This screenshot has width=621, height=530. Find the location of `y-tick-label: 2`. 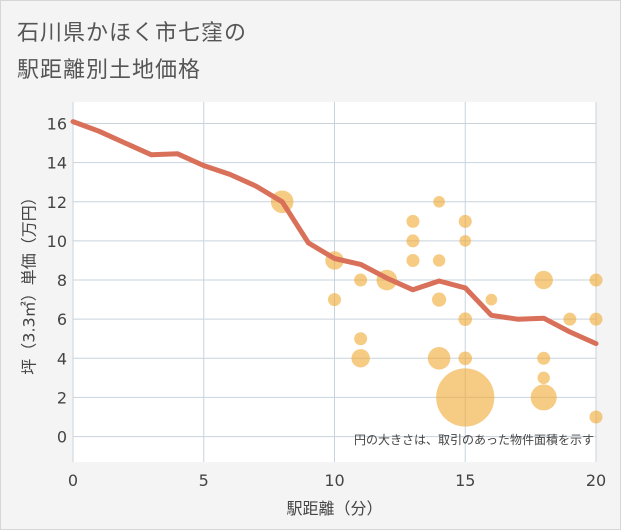

y-tick-label: 2 is located at coordinates (62, 397).